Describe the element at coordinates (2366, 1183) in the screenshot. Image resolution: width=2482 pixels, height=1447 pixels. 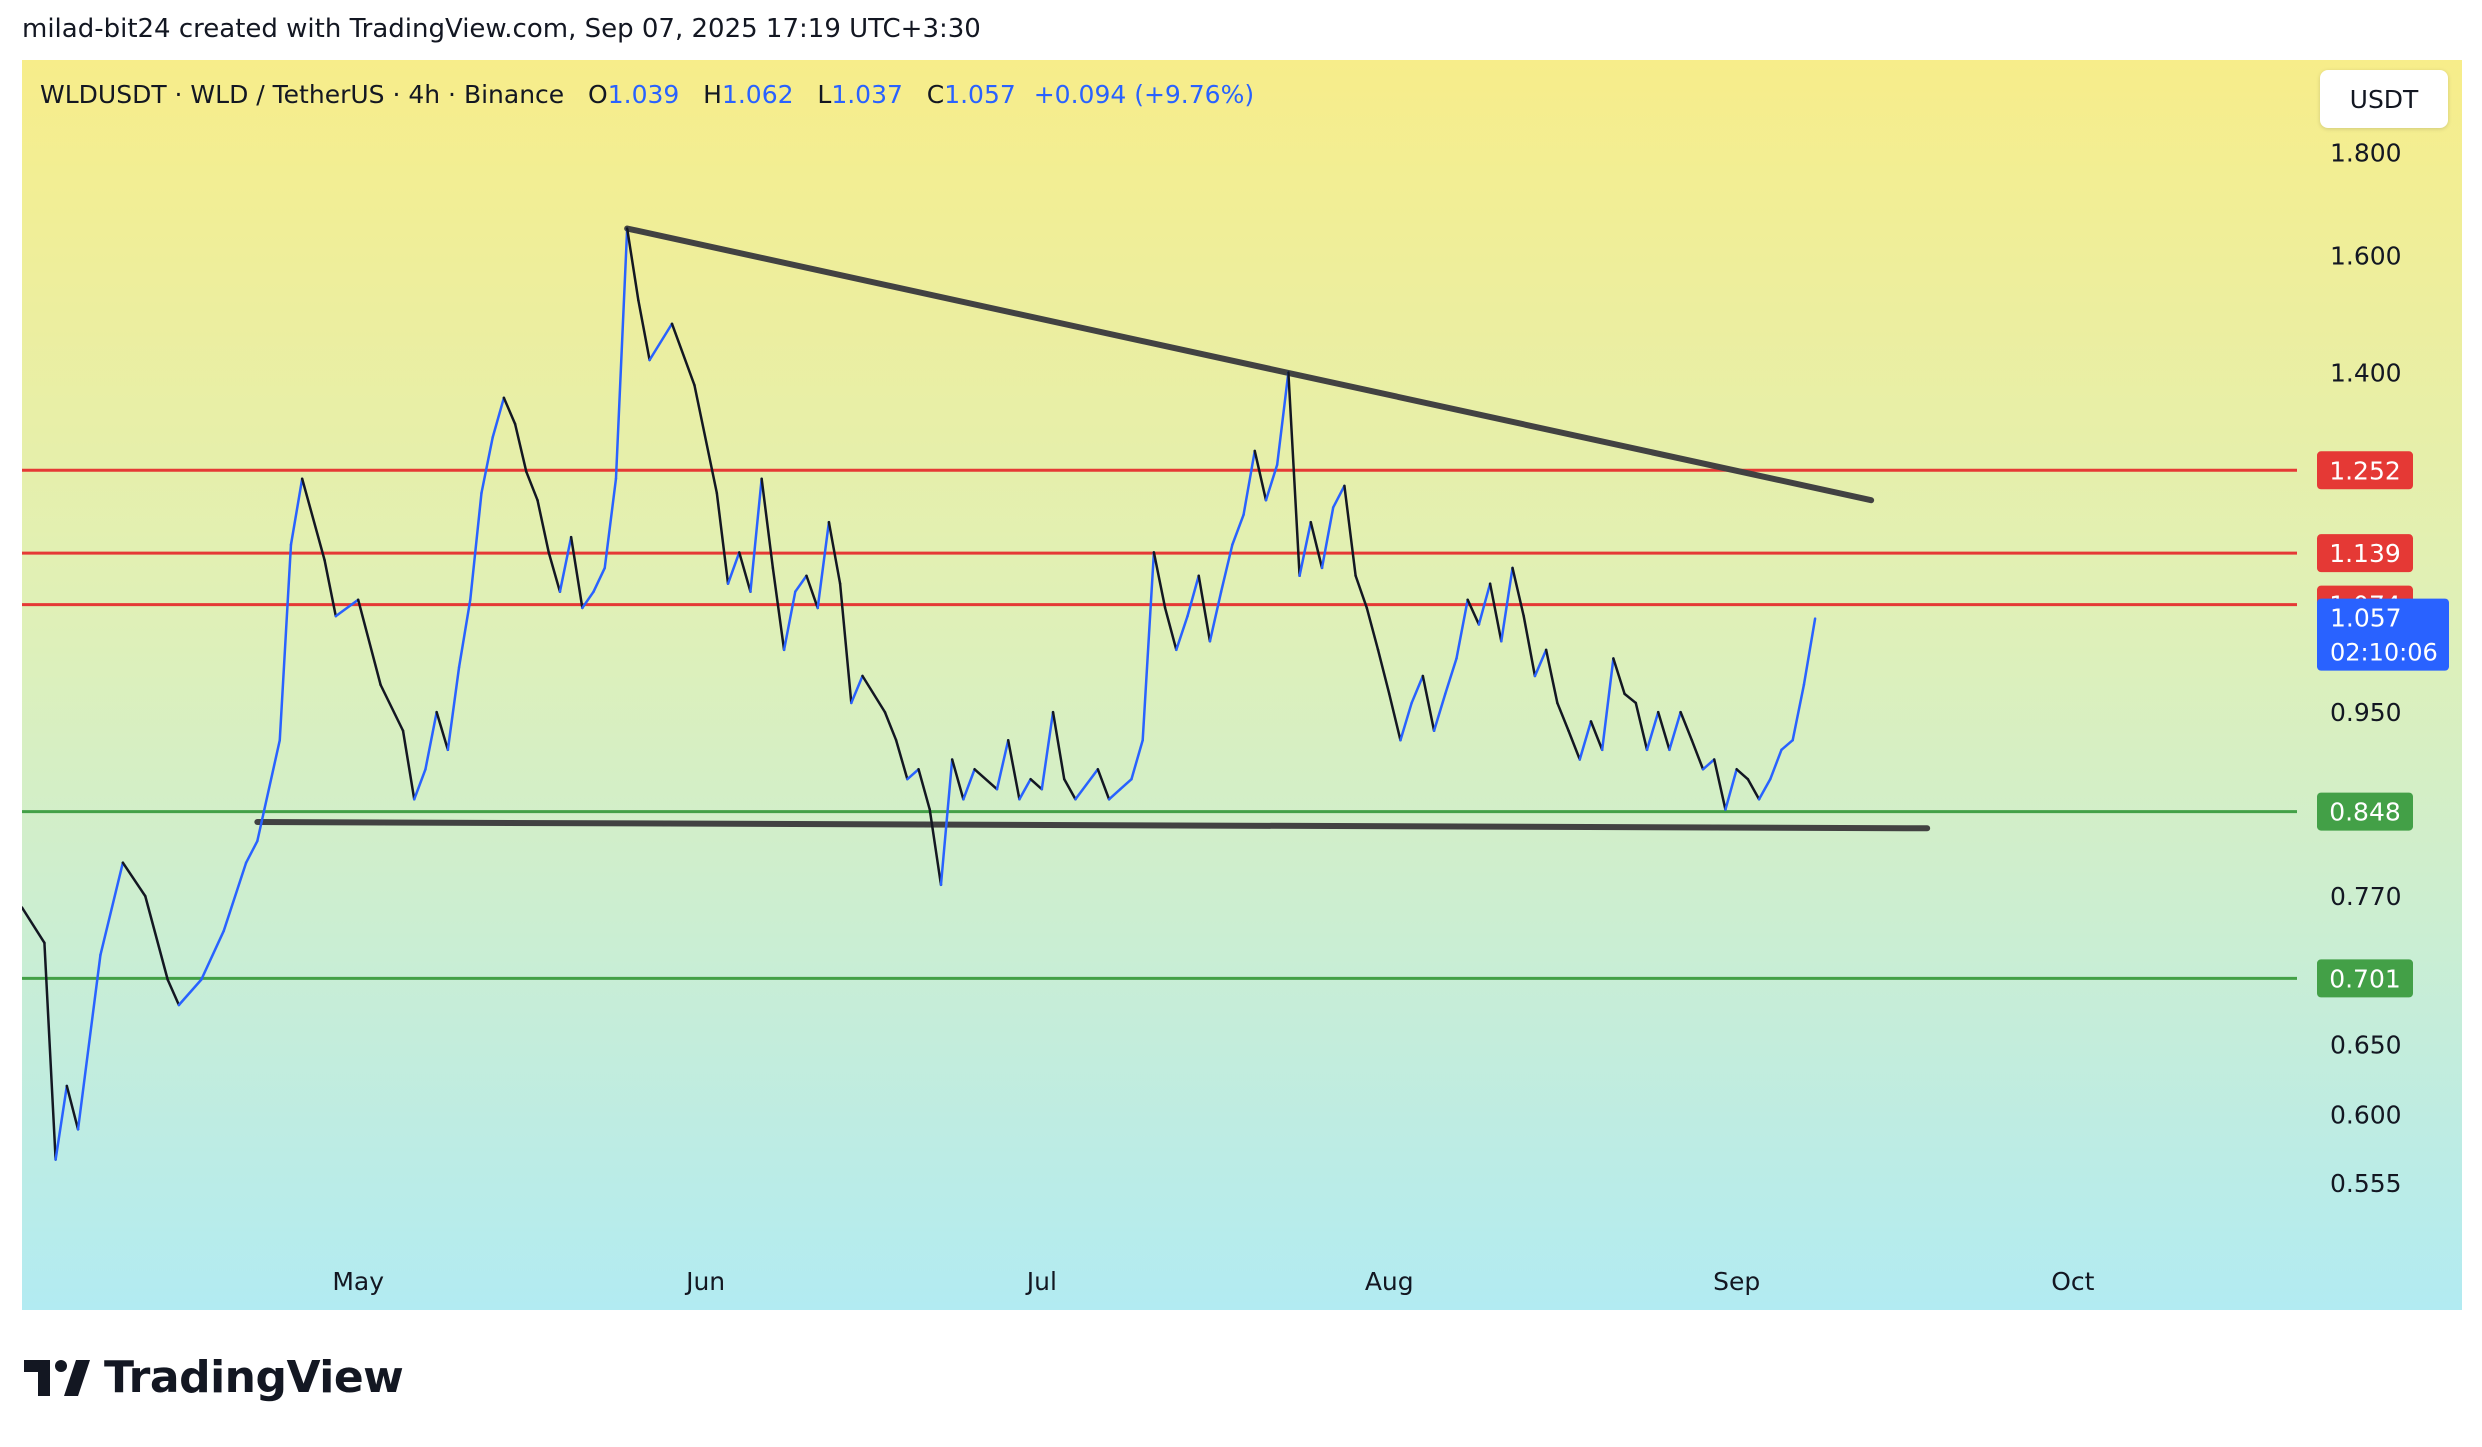
I see `y-tick-label: 0.555` at that location.